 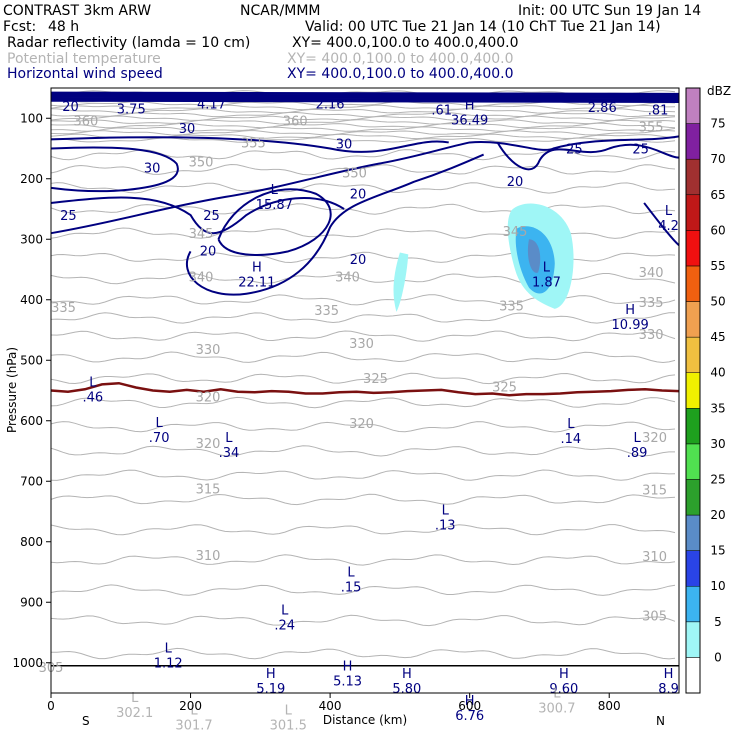 I want to click on colorbar-level-label: 0, so click(x=718, y=657).